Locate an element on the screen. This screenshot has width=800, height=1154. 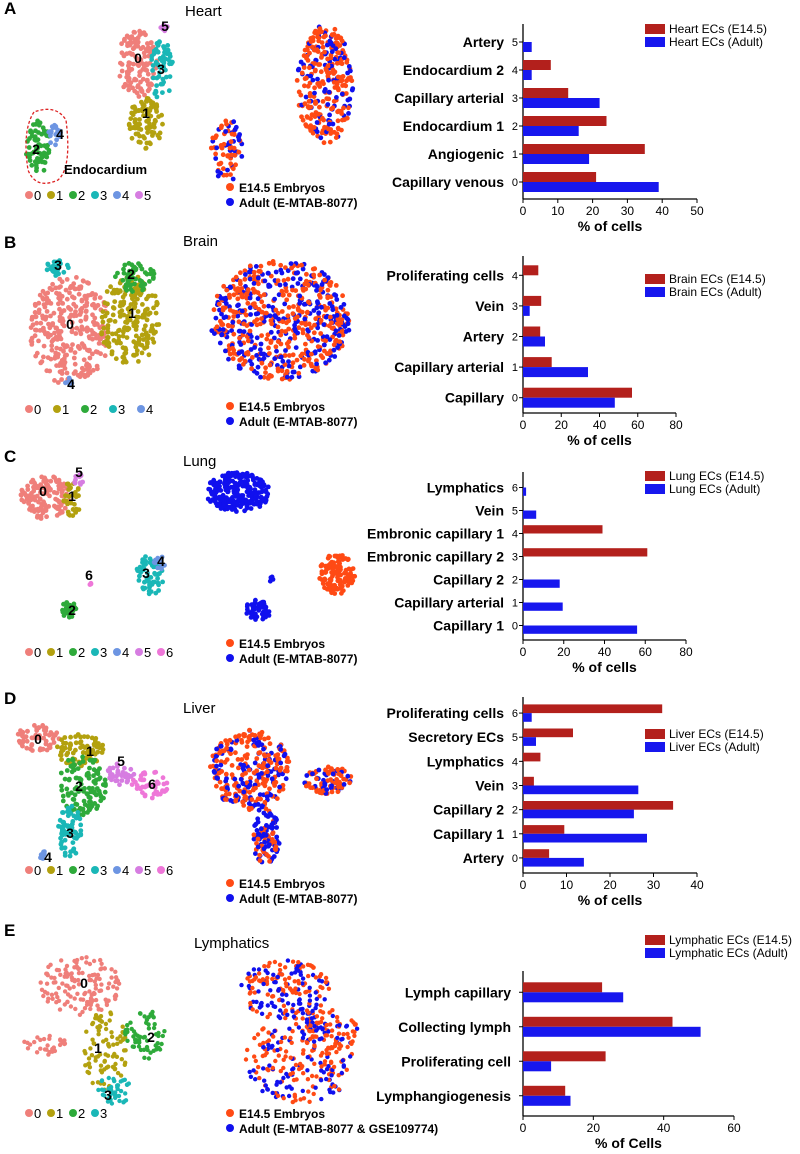
cluster-legend-dot is located at coordinates (113, 409).